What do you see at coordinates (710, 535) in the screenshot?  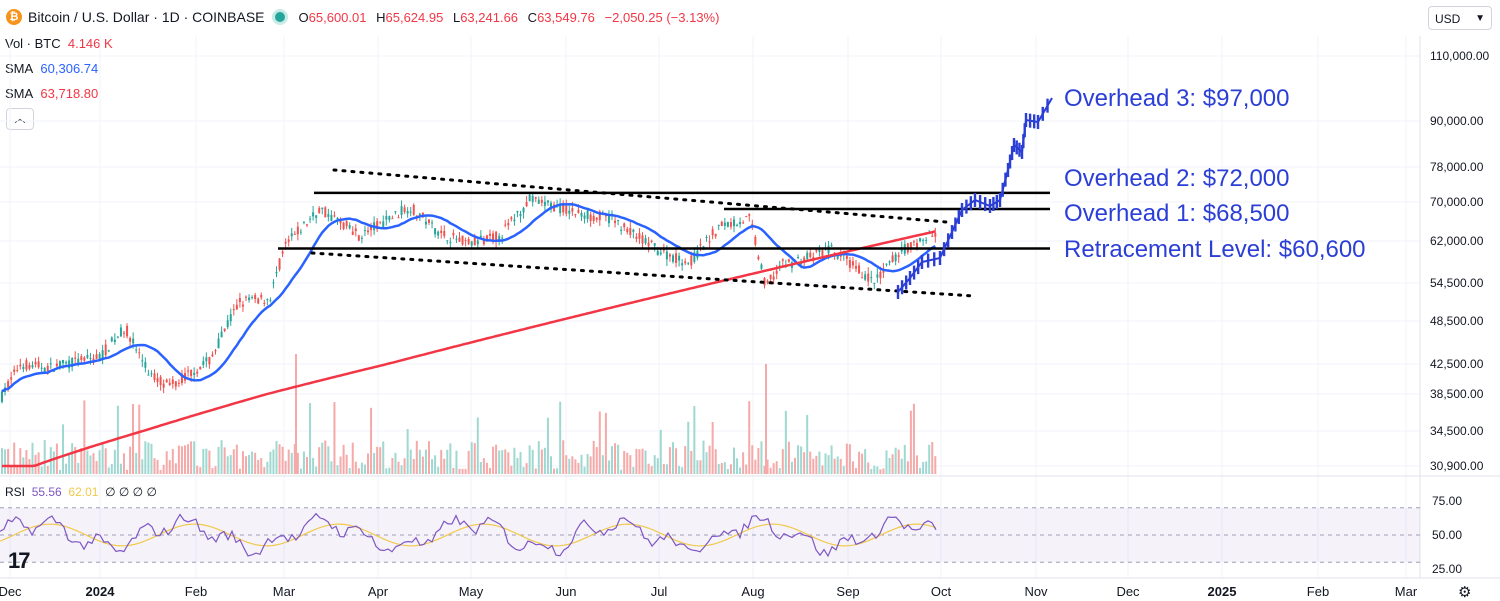 I see `rsi-pane` at bounding box center [710, 535].